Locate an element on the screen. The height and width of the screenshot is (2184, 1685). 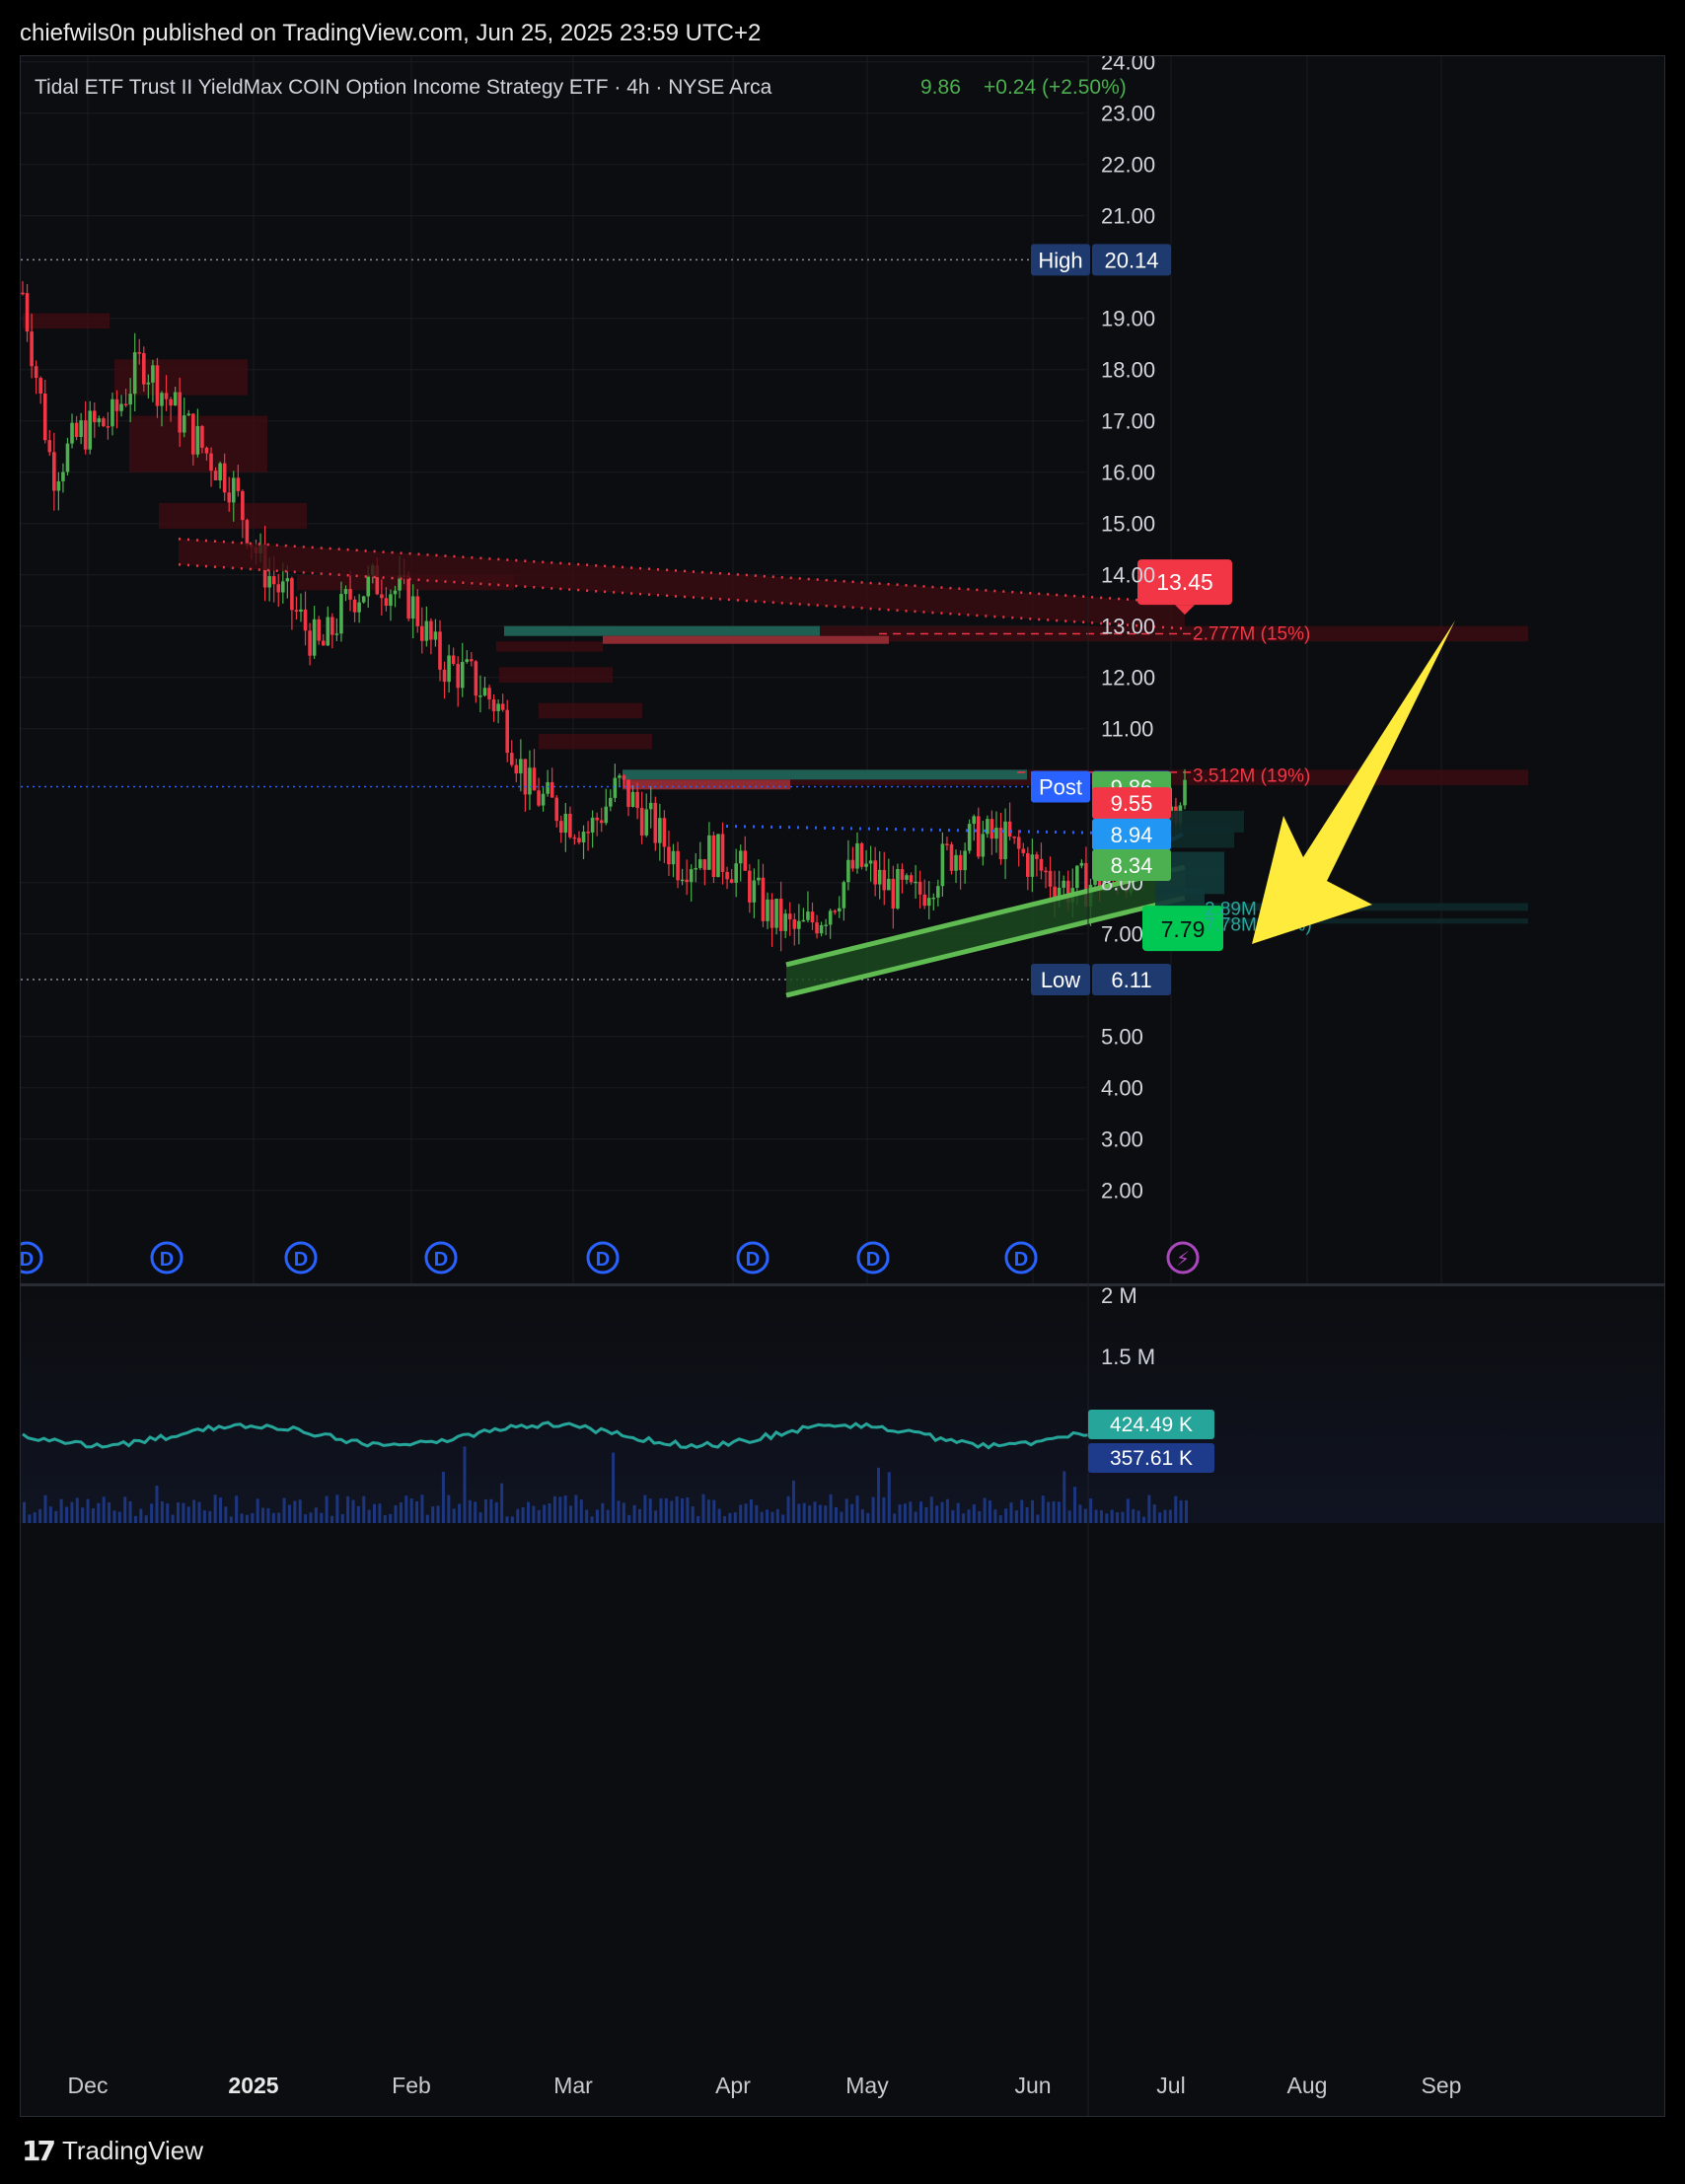
dividend-letter: D is located at coordinates (873, 1260).